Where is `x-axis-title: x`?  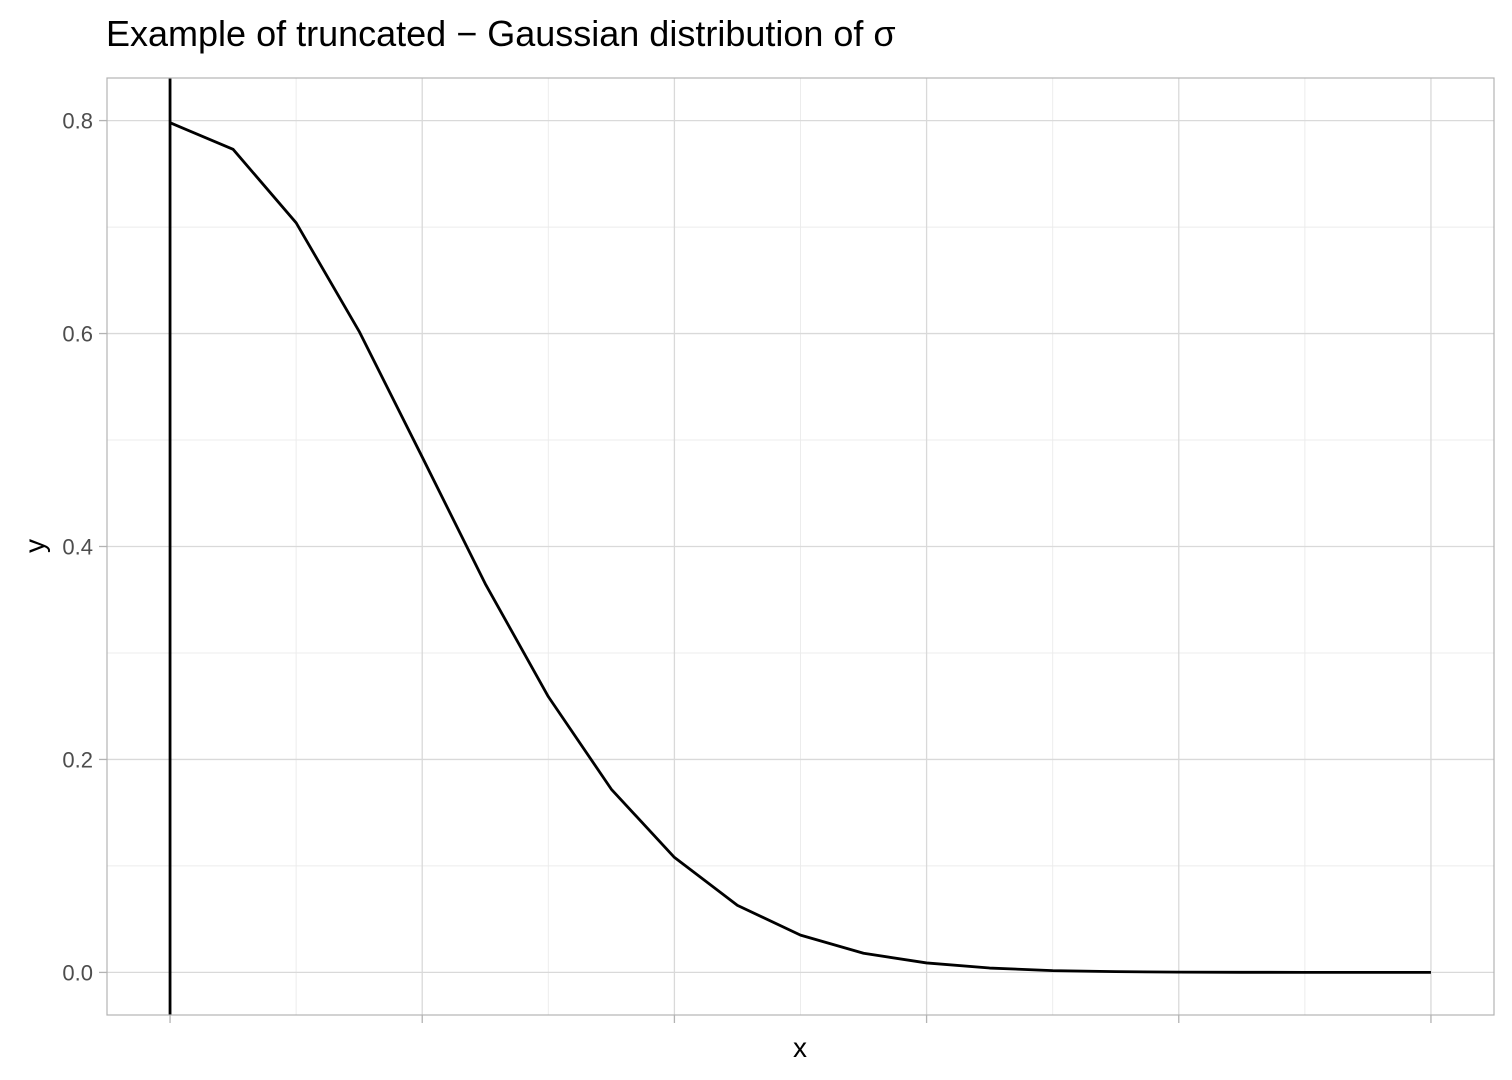 x-axis-title: x is located at coordinates (800, 1047).